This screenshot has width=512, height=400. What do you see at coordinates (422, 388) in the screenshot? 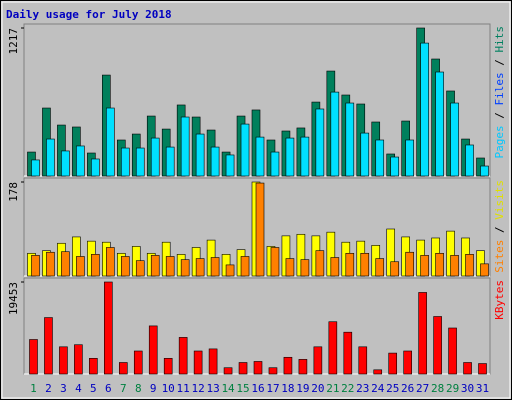
I see `x-tick-label: 27` at bounding box center [422, 388].